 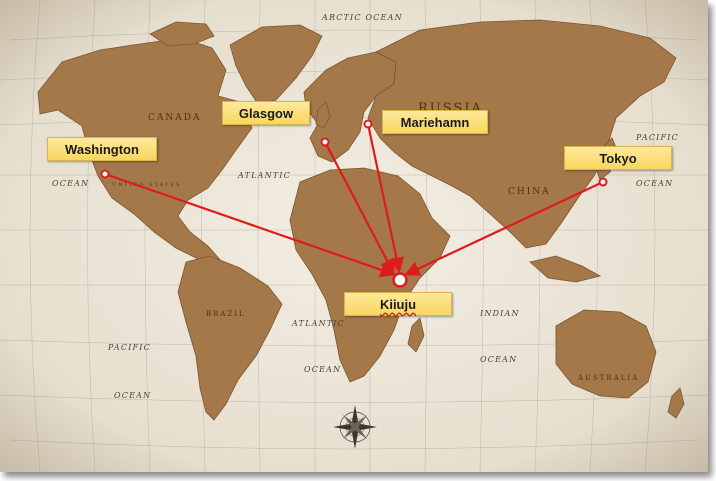 What do you see at coordinates (368, 124) in the screenshot?
I see `city-marker-mariehamn` at bounding box center [368, 124].